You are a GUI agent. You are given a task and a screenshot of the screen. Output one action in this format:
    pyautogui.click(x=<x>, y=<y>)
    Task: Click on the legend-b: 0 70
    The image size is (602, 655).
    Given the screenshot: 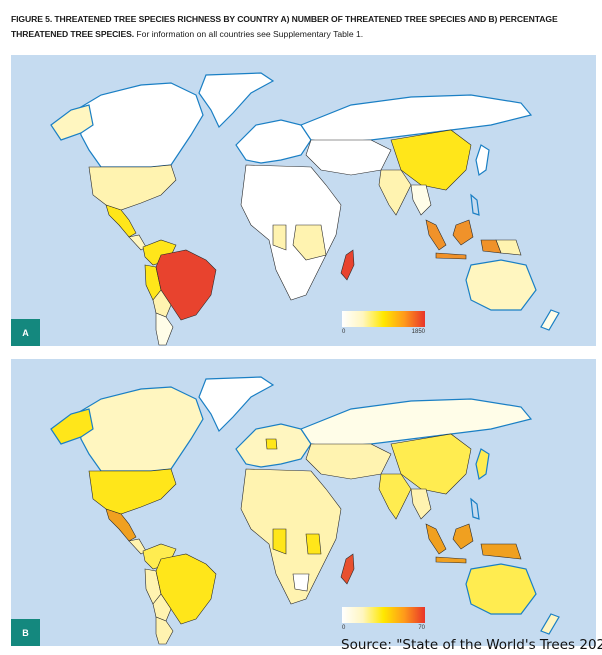 What is the action you would take?
    pyautogui.click(x=383, y=619)
    